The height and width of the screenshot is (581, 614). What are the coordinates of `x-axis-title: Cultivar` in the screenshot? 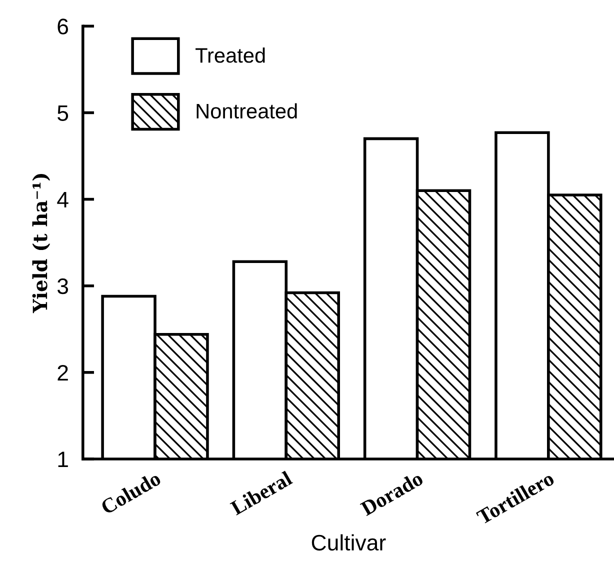 It's located at (349, 542).